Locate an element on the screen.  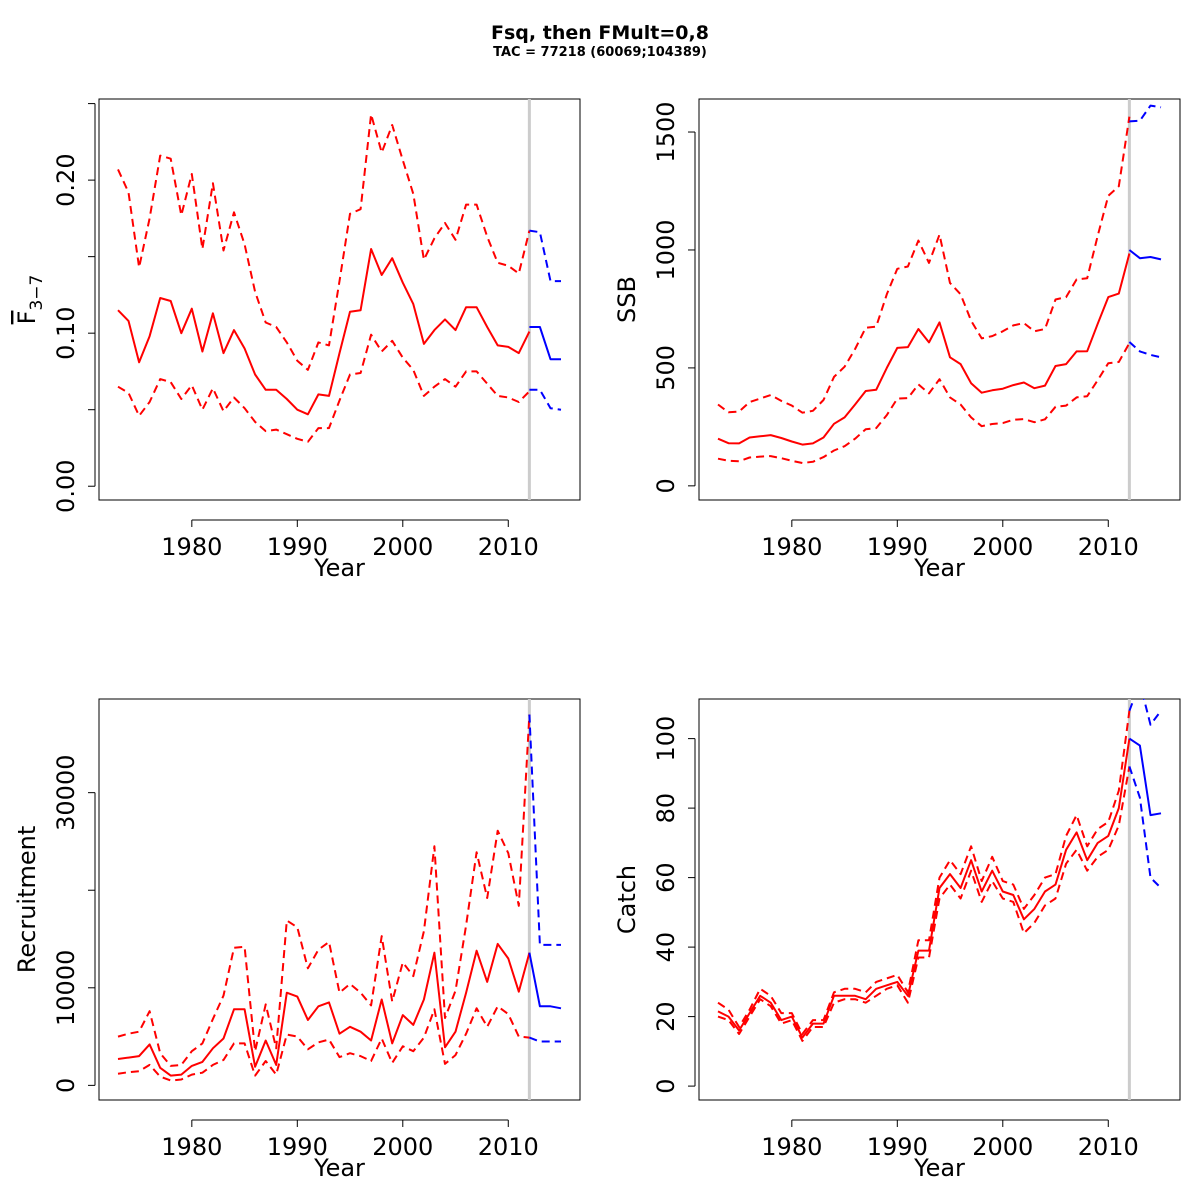
y-axis-title: F3−7 is located at coordinates (30, 300).